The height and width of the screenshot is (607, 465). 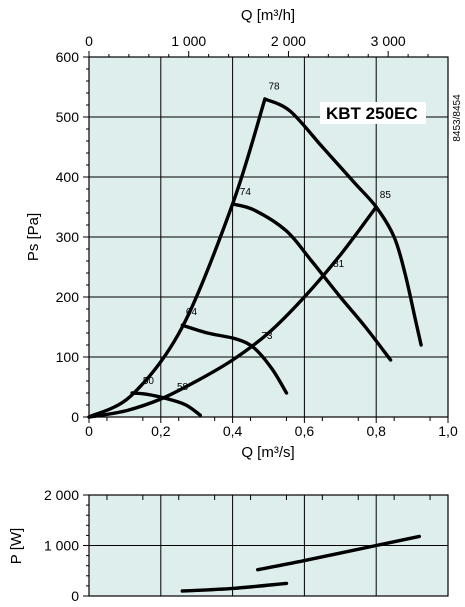 I want to click on side-code: 8453/8454, so click(x=457, y=118).